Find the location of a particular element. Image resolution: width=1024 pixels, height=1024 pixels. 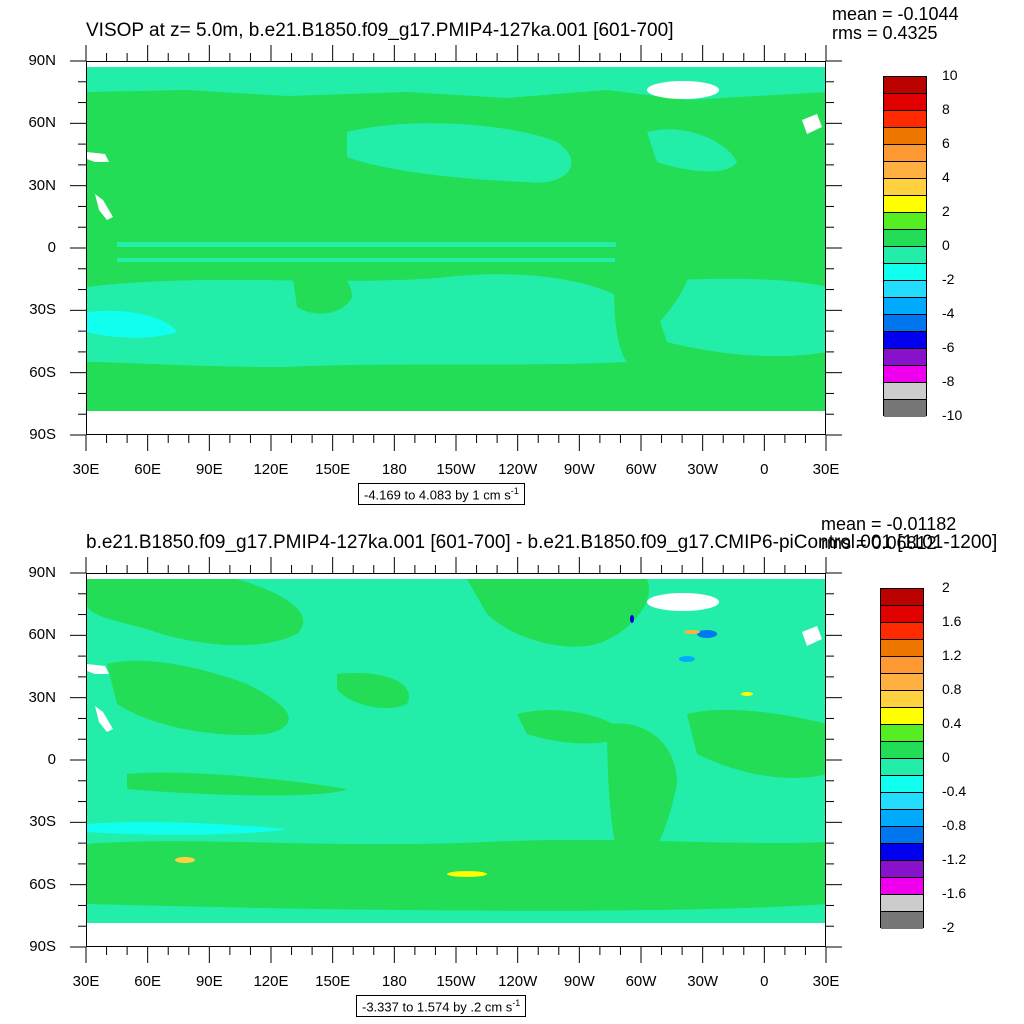

bottom-lat-tick-label: 90N is located at coordinates (42, 572).